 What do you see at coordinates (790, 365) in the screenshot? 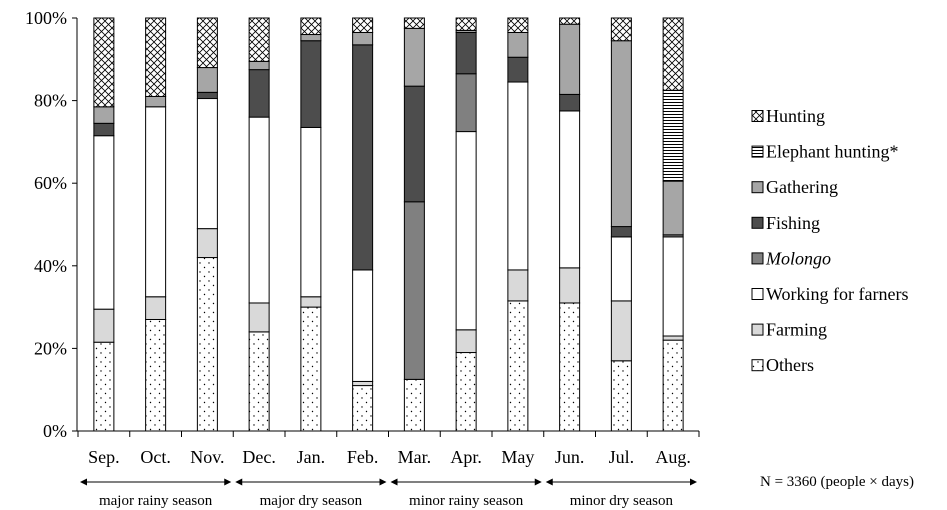
I see `legend-label-others: Others` at bounding box center [790, 365].